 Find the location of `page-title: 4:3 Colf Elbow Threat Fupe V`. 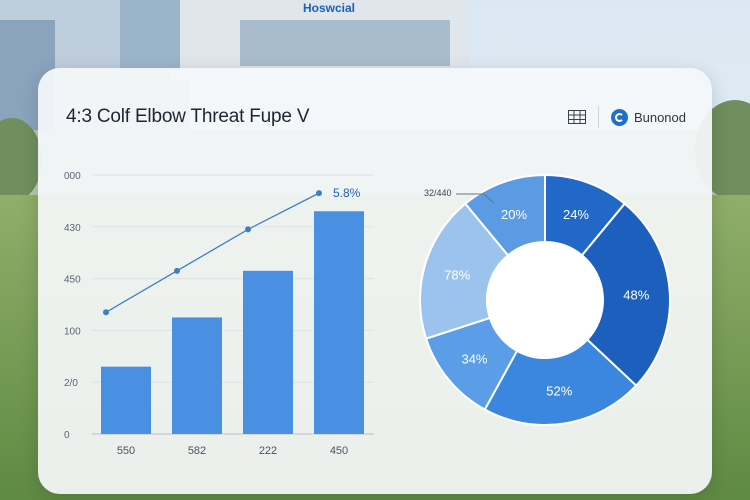

page-title: 4:3 Colf Elbow Threat Fupe V is located at coordinates (188, 116).